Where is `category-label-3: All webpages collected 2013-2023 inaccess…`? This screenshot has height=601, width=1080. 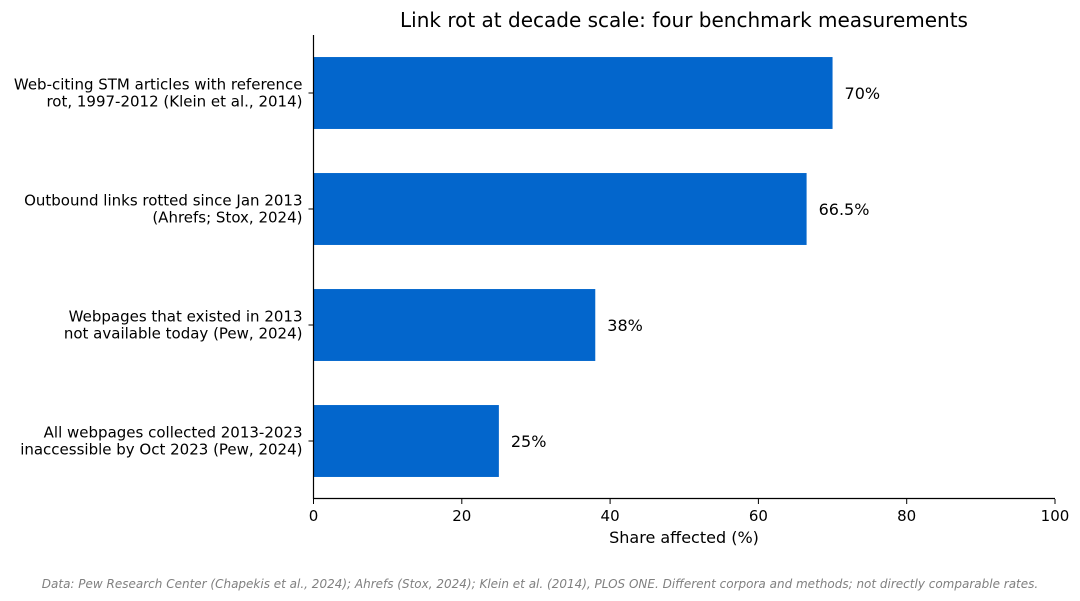
category-label-3: All webpages collected 2013-2023 inaccess… is located at coordinates (161, 441).